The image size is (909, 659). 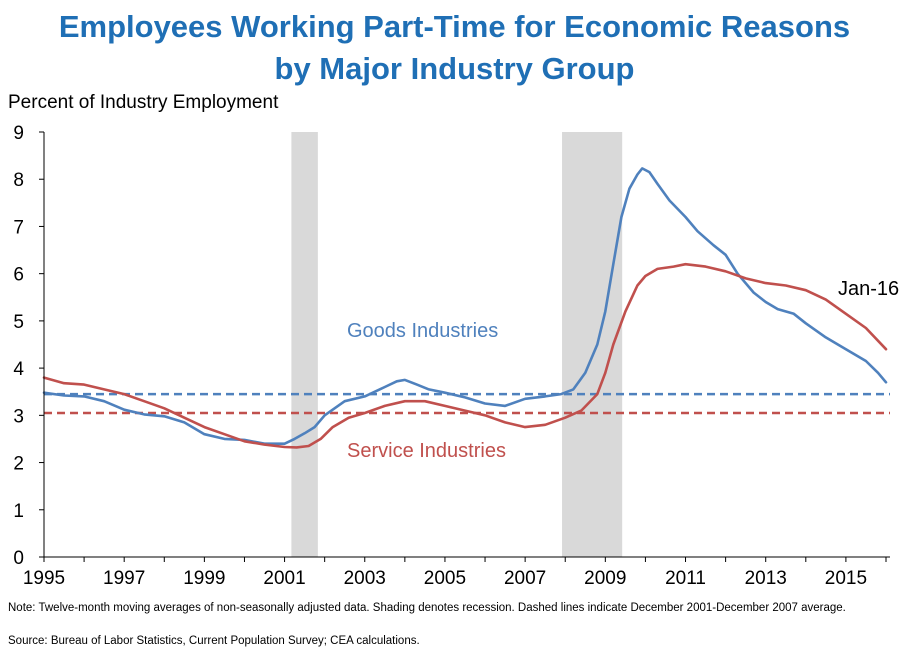 What do you see at coordinates (605, 578) in the screenshot?
I see `x-tick-label: 2009` at bounding box center [605, 578].